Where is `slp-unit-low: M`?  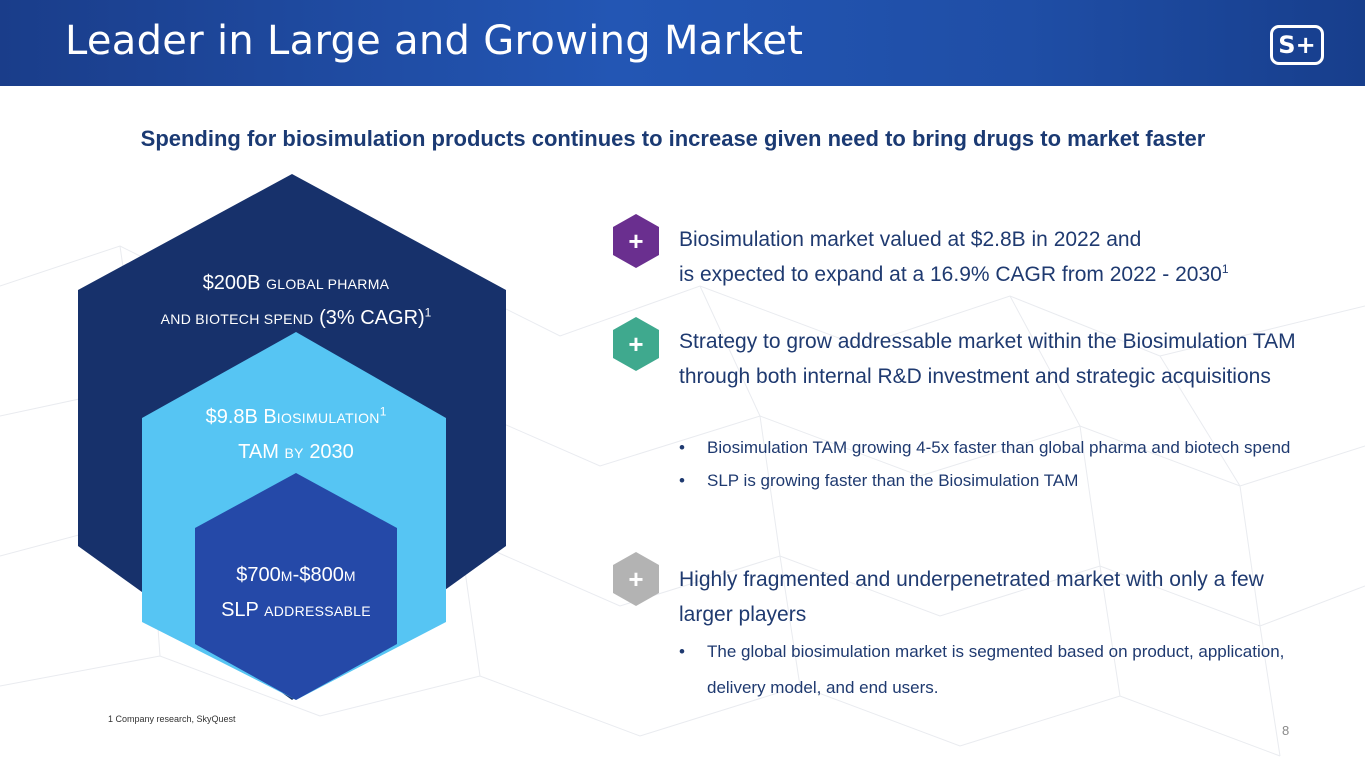 slp-unit-low: M is located at coordinates (286, 576).